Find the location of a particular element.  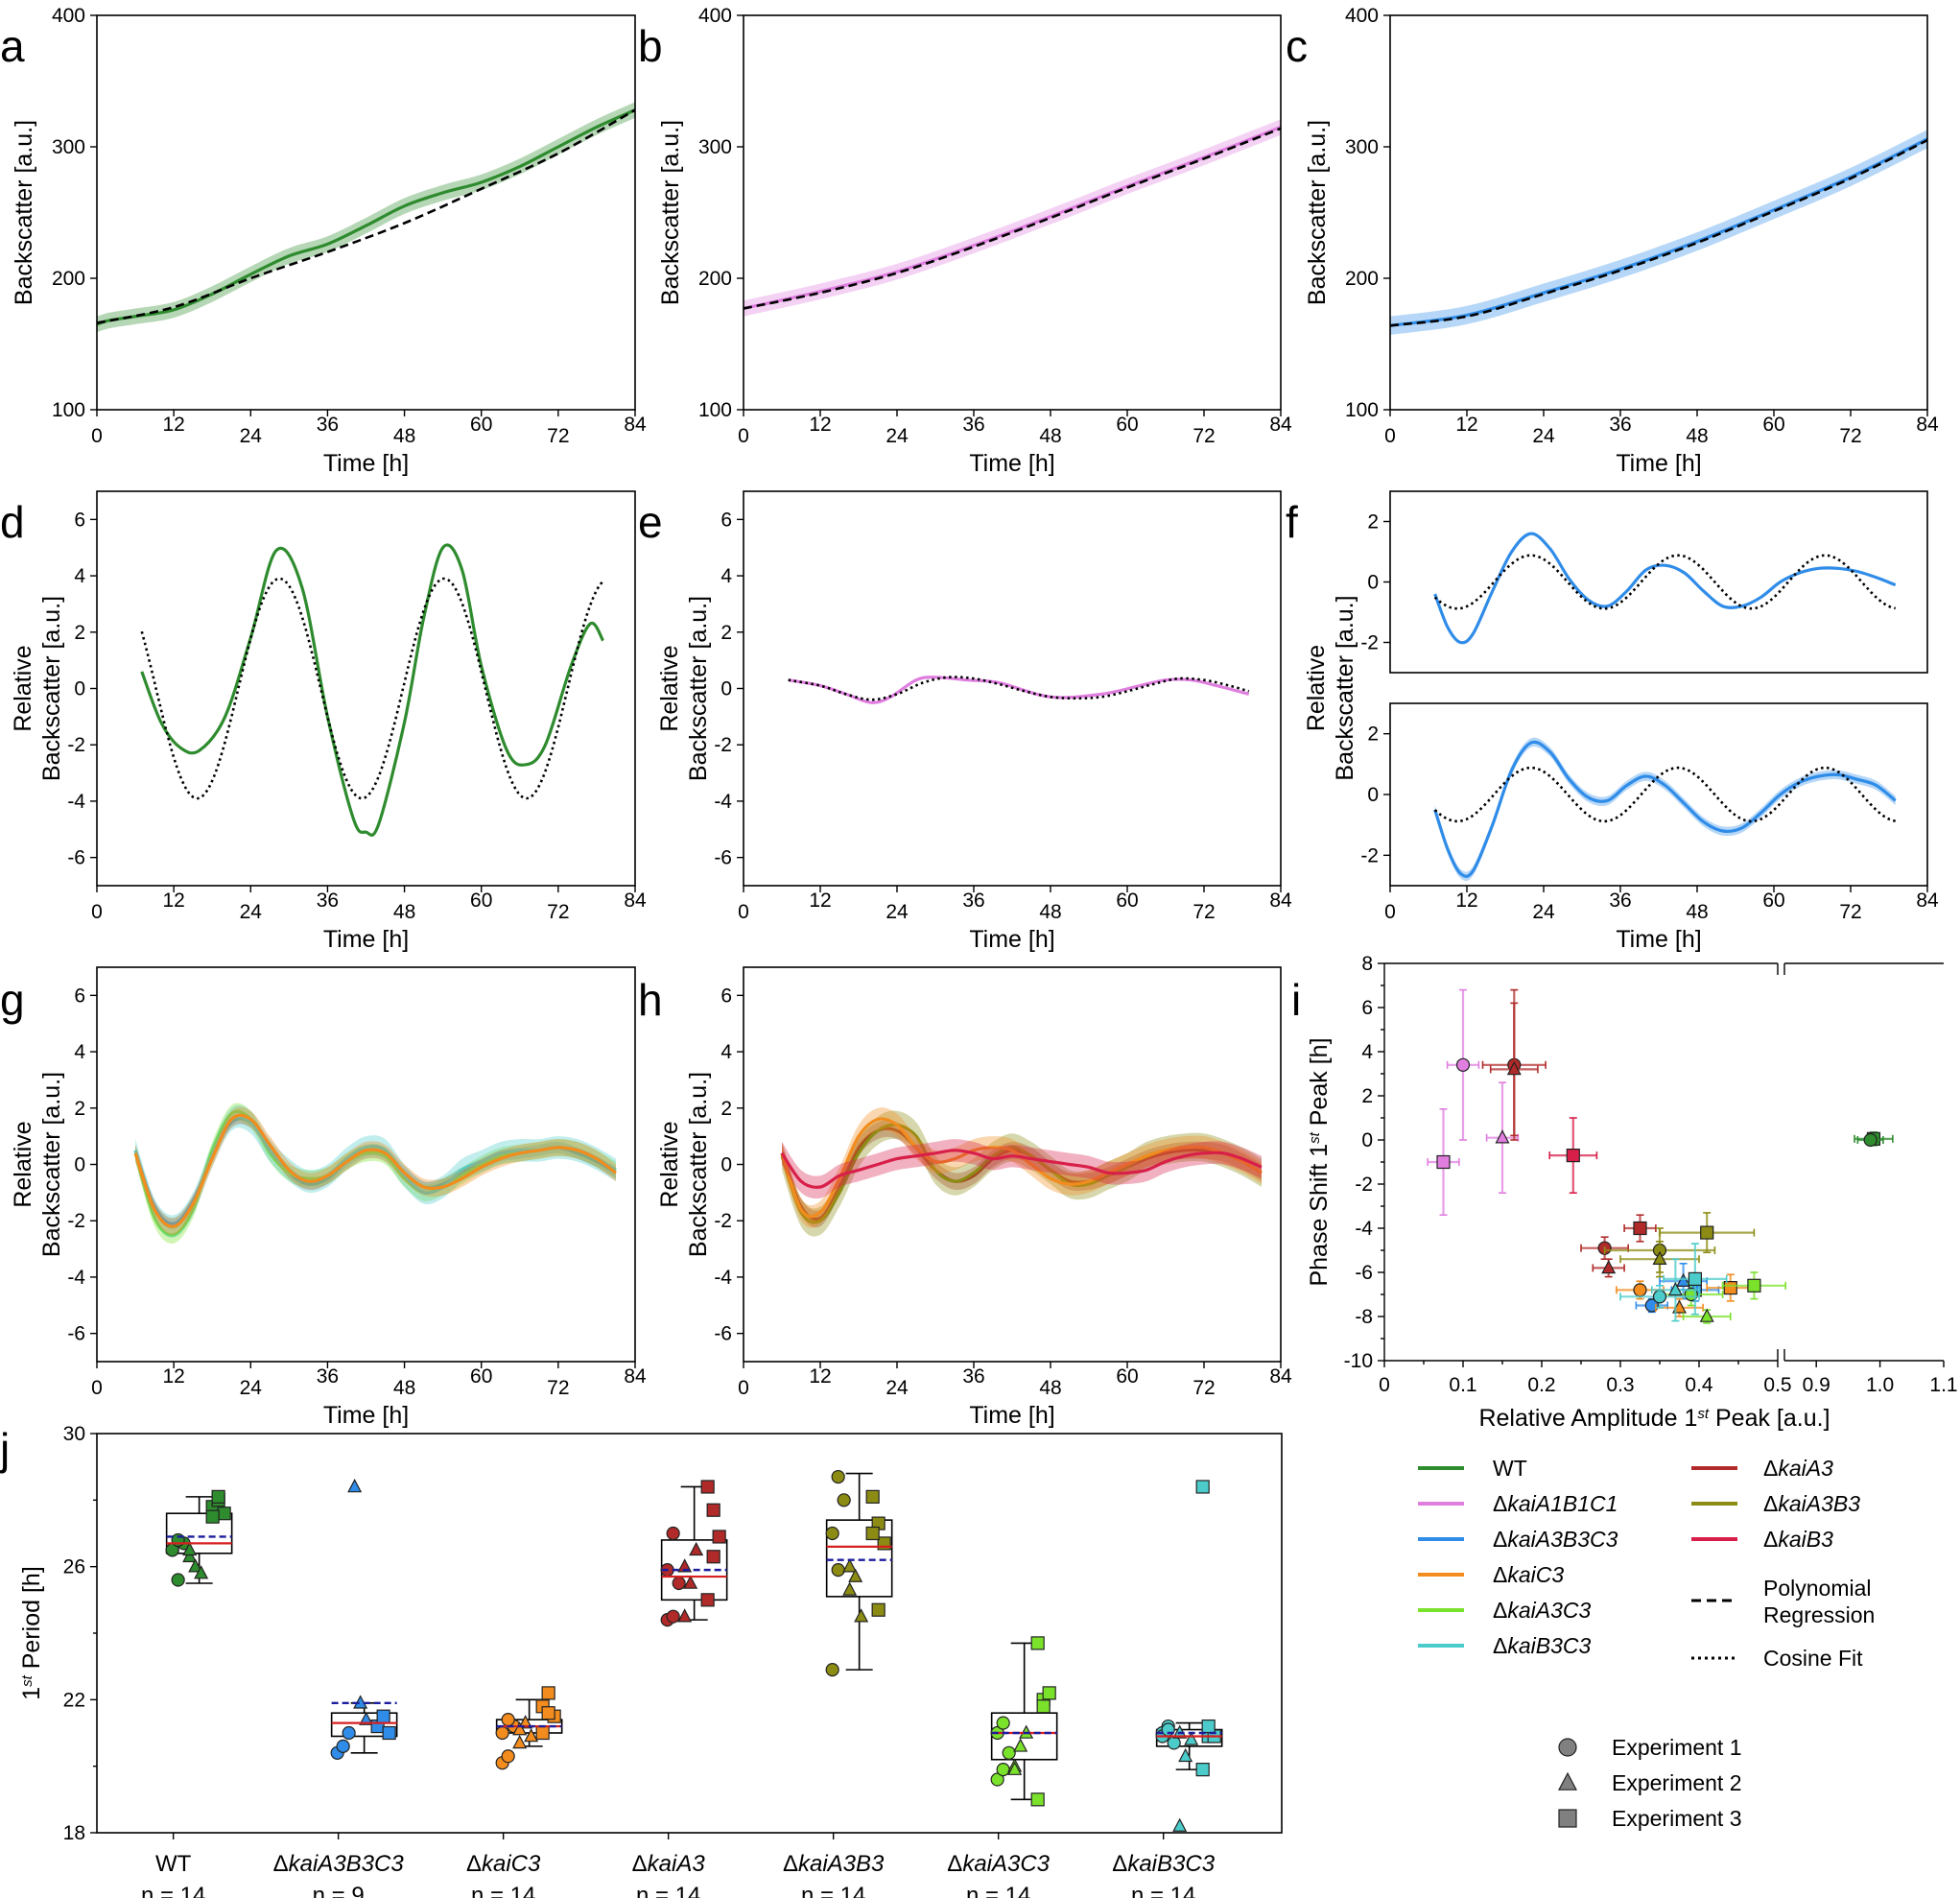

y-axis-label: 1st Period [h] is located at coordinates (32, 1633).